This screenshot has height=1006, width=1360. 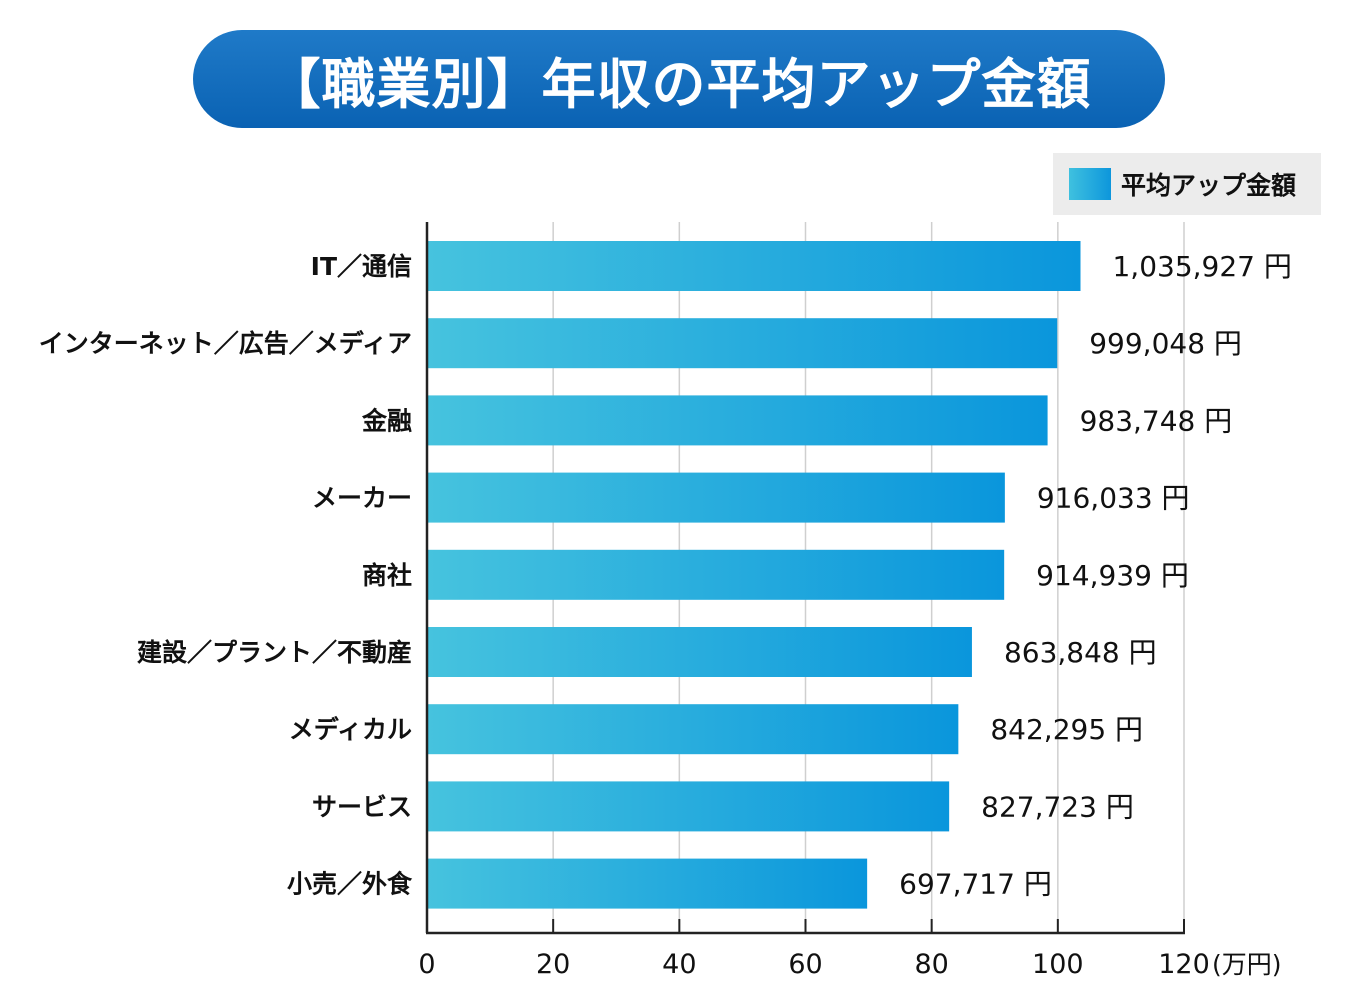 I want to click on category-label: インターネット／広告／メディア, so click(x=225, y=343).